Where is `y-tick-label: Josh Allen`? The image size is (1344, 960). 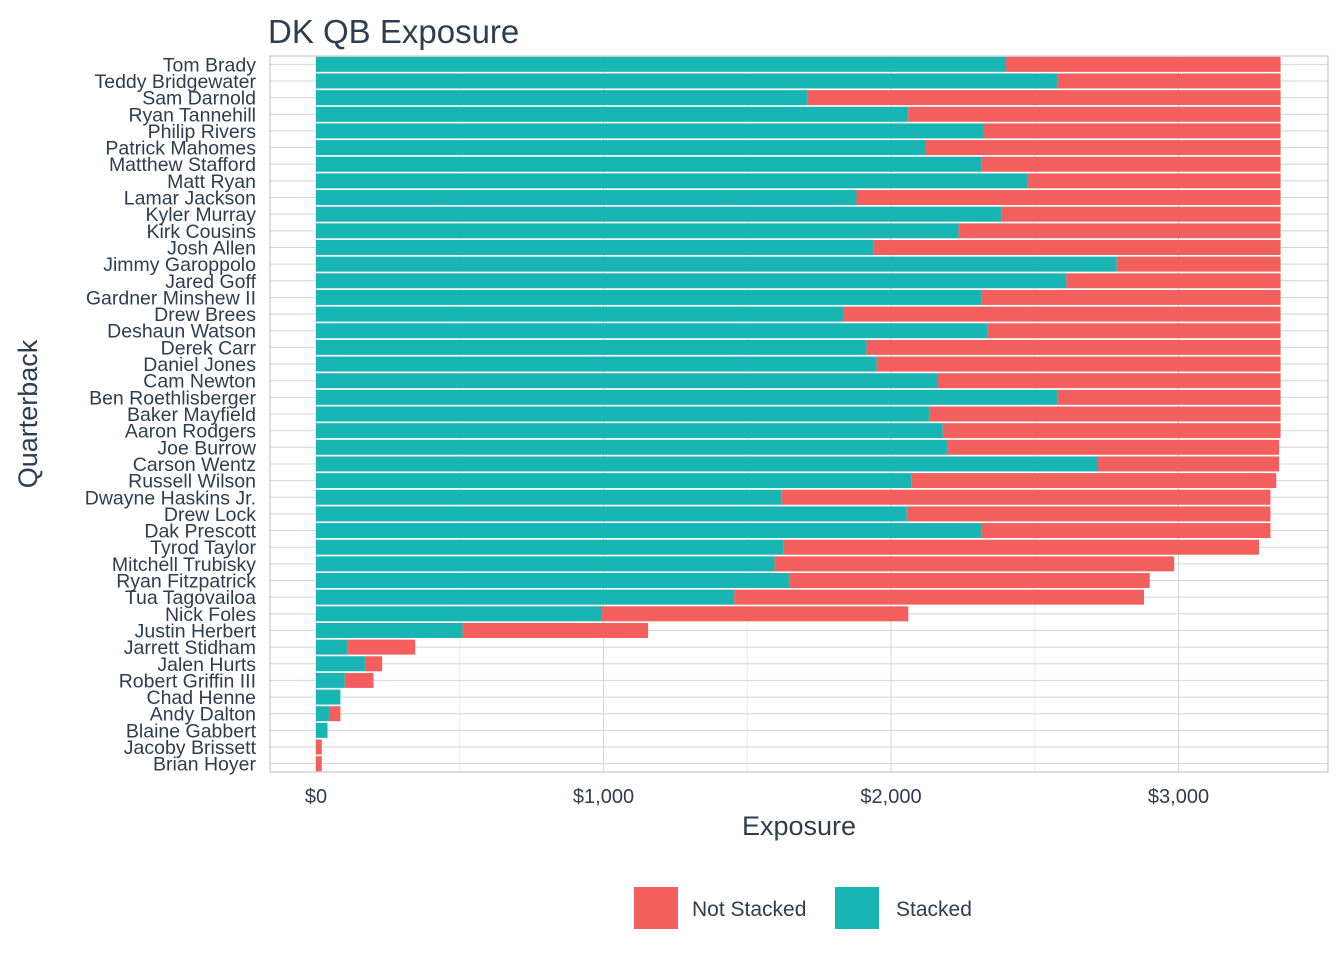 y-tick-label: Josh Allen is located at coordinates (211, 248).